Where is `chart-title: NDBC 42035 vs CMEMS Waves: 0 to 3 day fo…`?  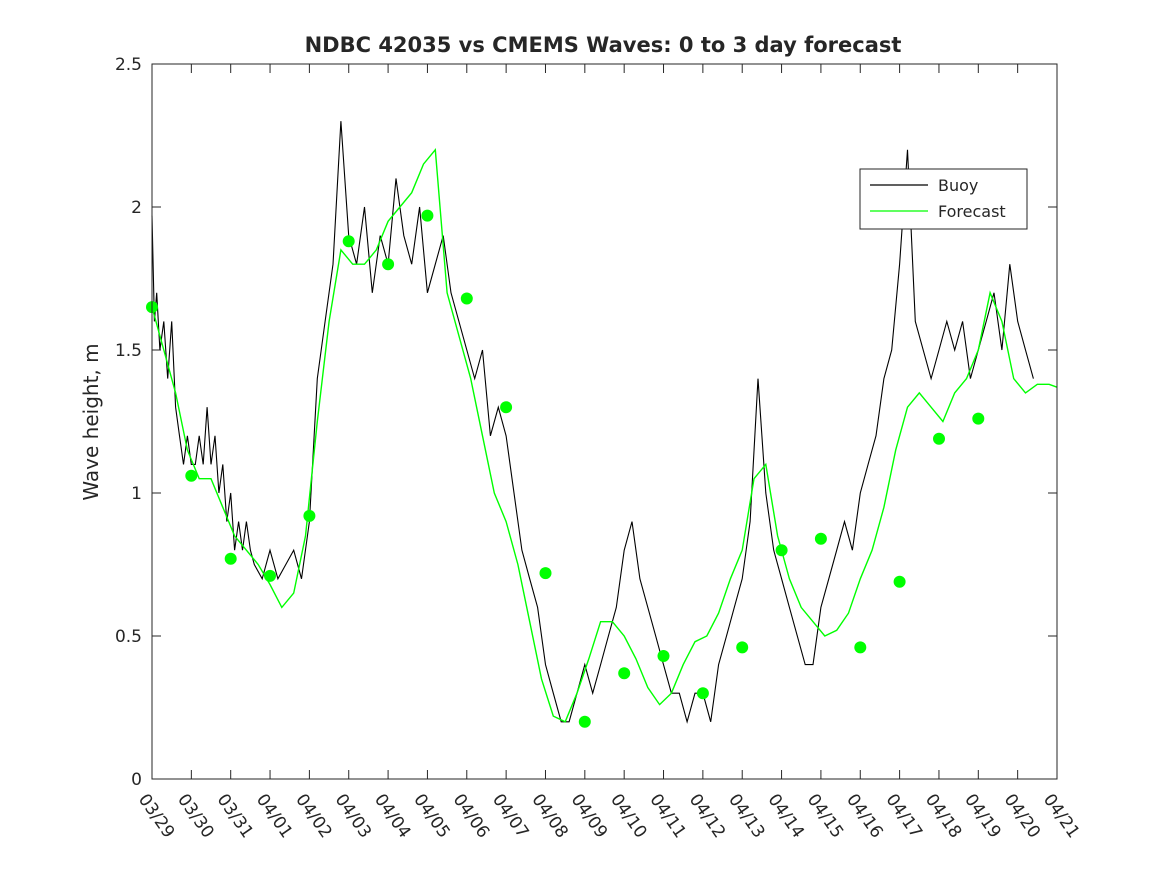
chart-title: NDBC 42035 vs CMEMS Waves: 0 to 3 day fo… is located at coordinates (603, 45).